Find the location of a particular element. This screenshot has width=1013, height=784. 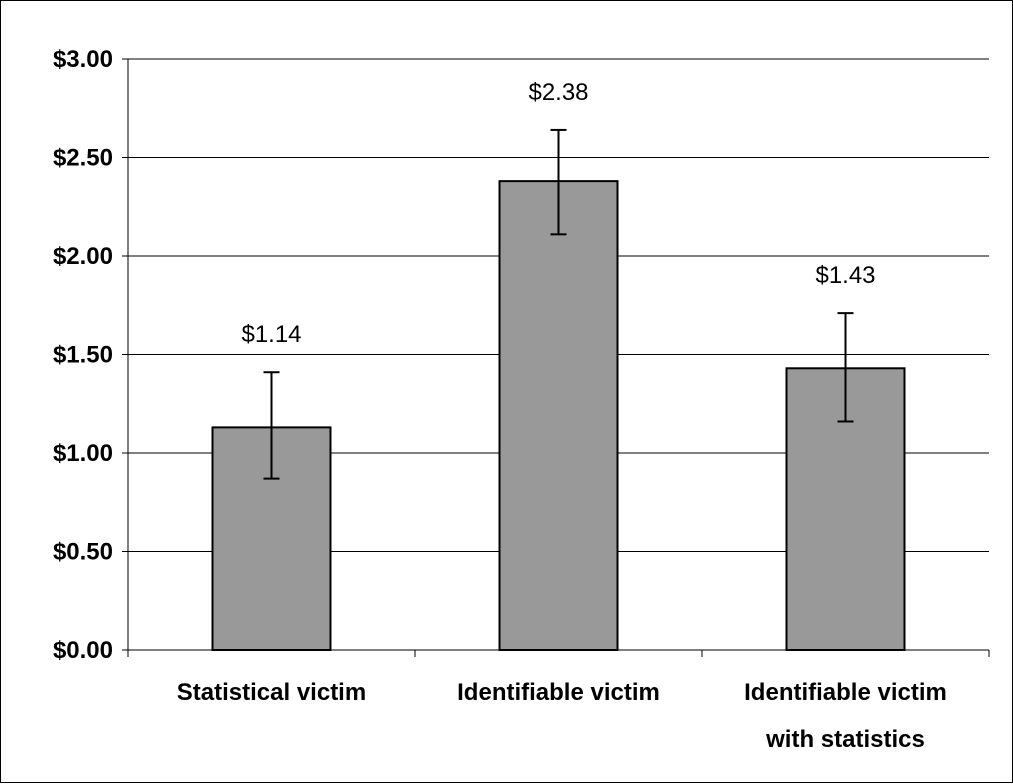

y-tick-label-3: $1.50 is located at coordinates (83, 355).